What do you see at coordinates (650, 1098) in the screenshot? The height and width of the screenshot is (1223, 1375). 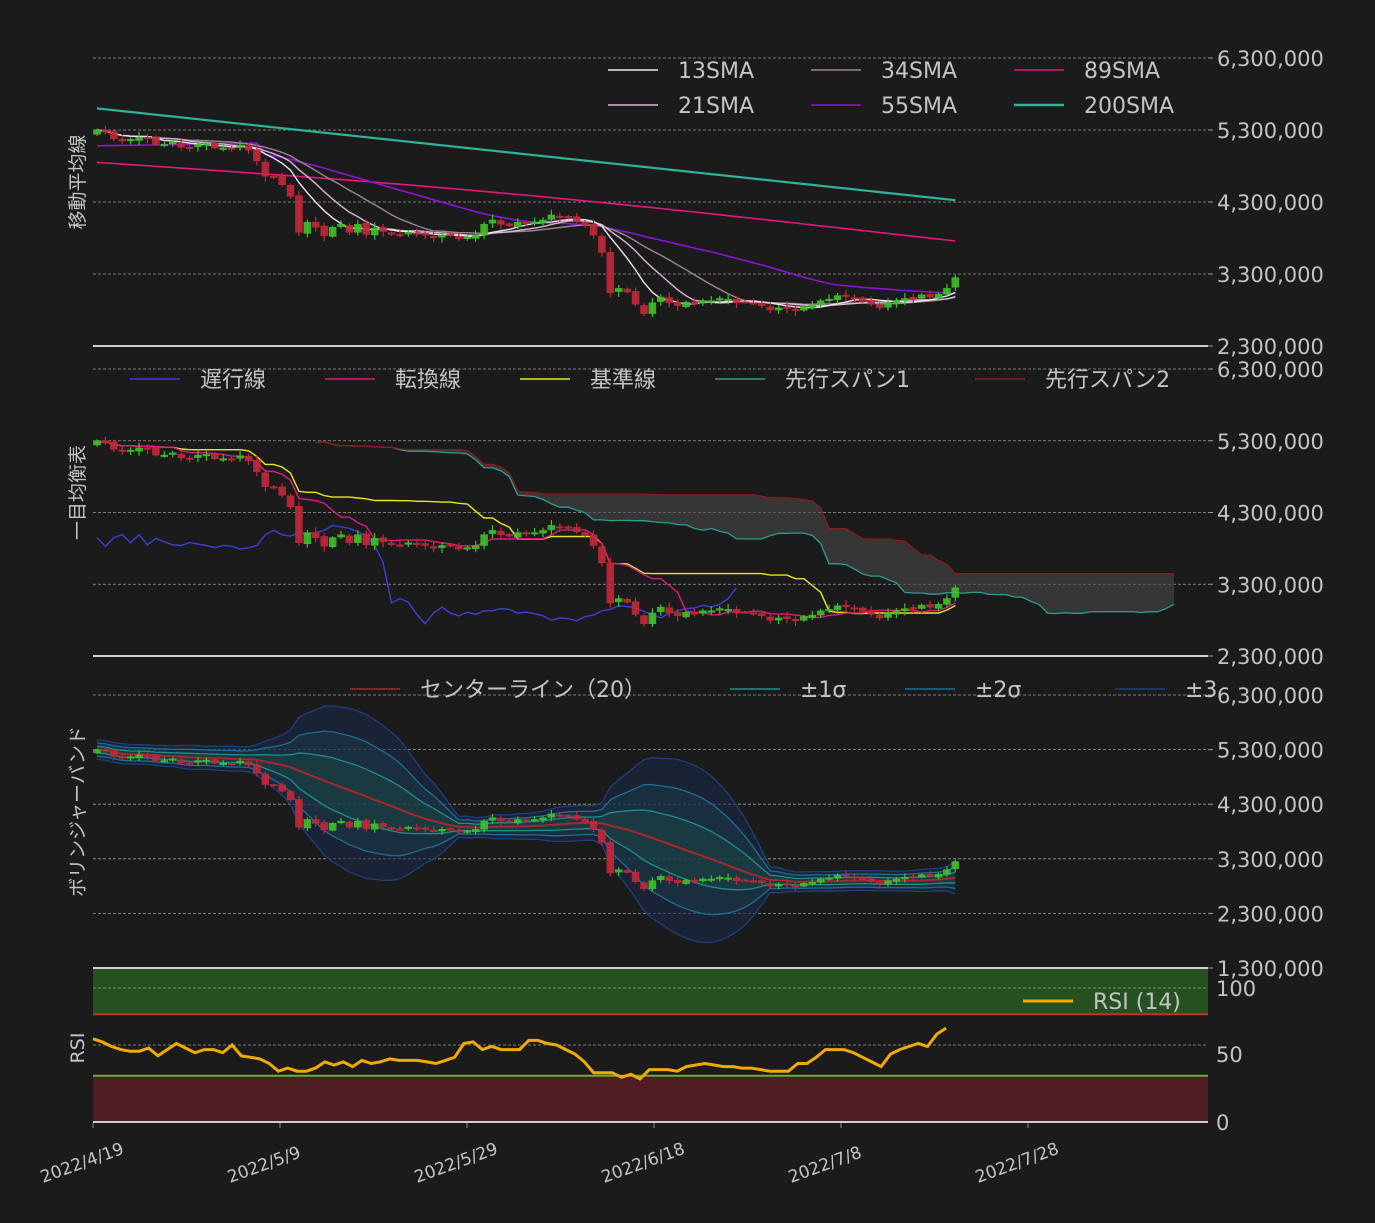 I see `oversold-zone` at bounding box center [650, 1098].